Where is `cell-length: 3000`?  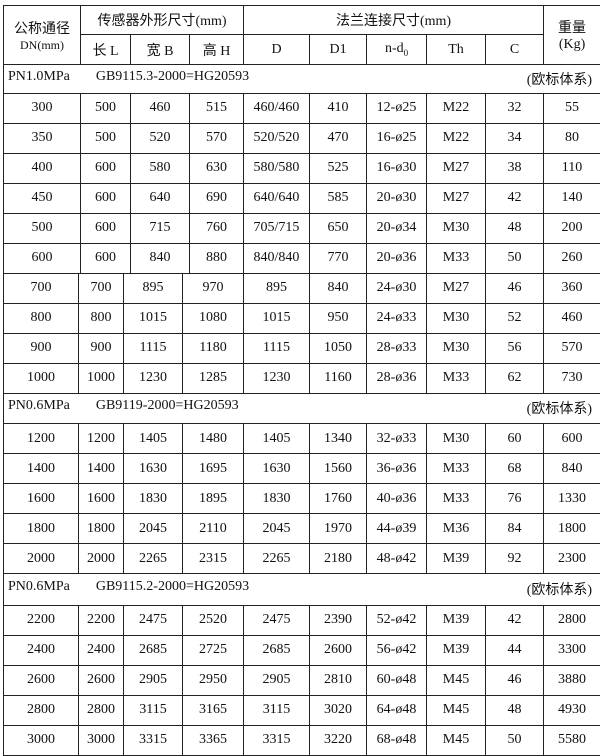
cell-length: 3000 is located at coordinates (101, 740).